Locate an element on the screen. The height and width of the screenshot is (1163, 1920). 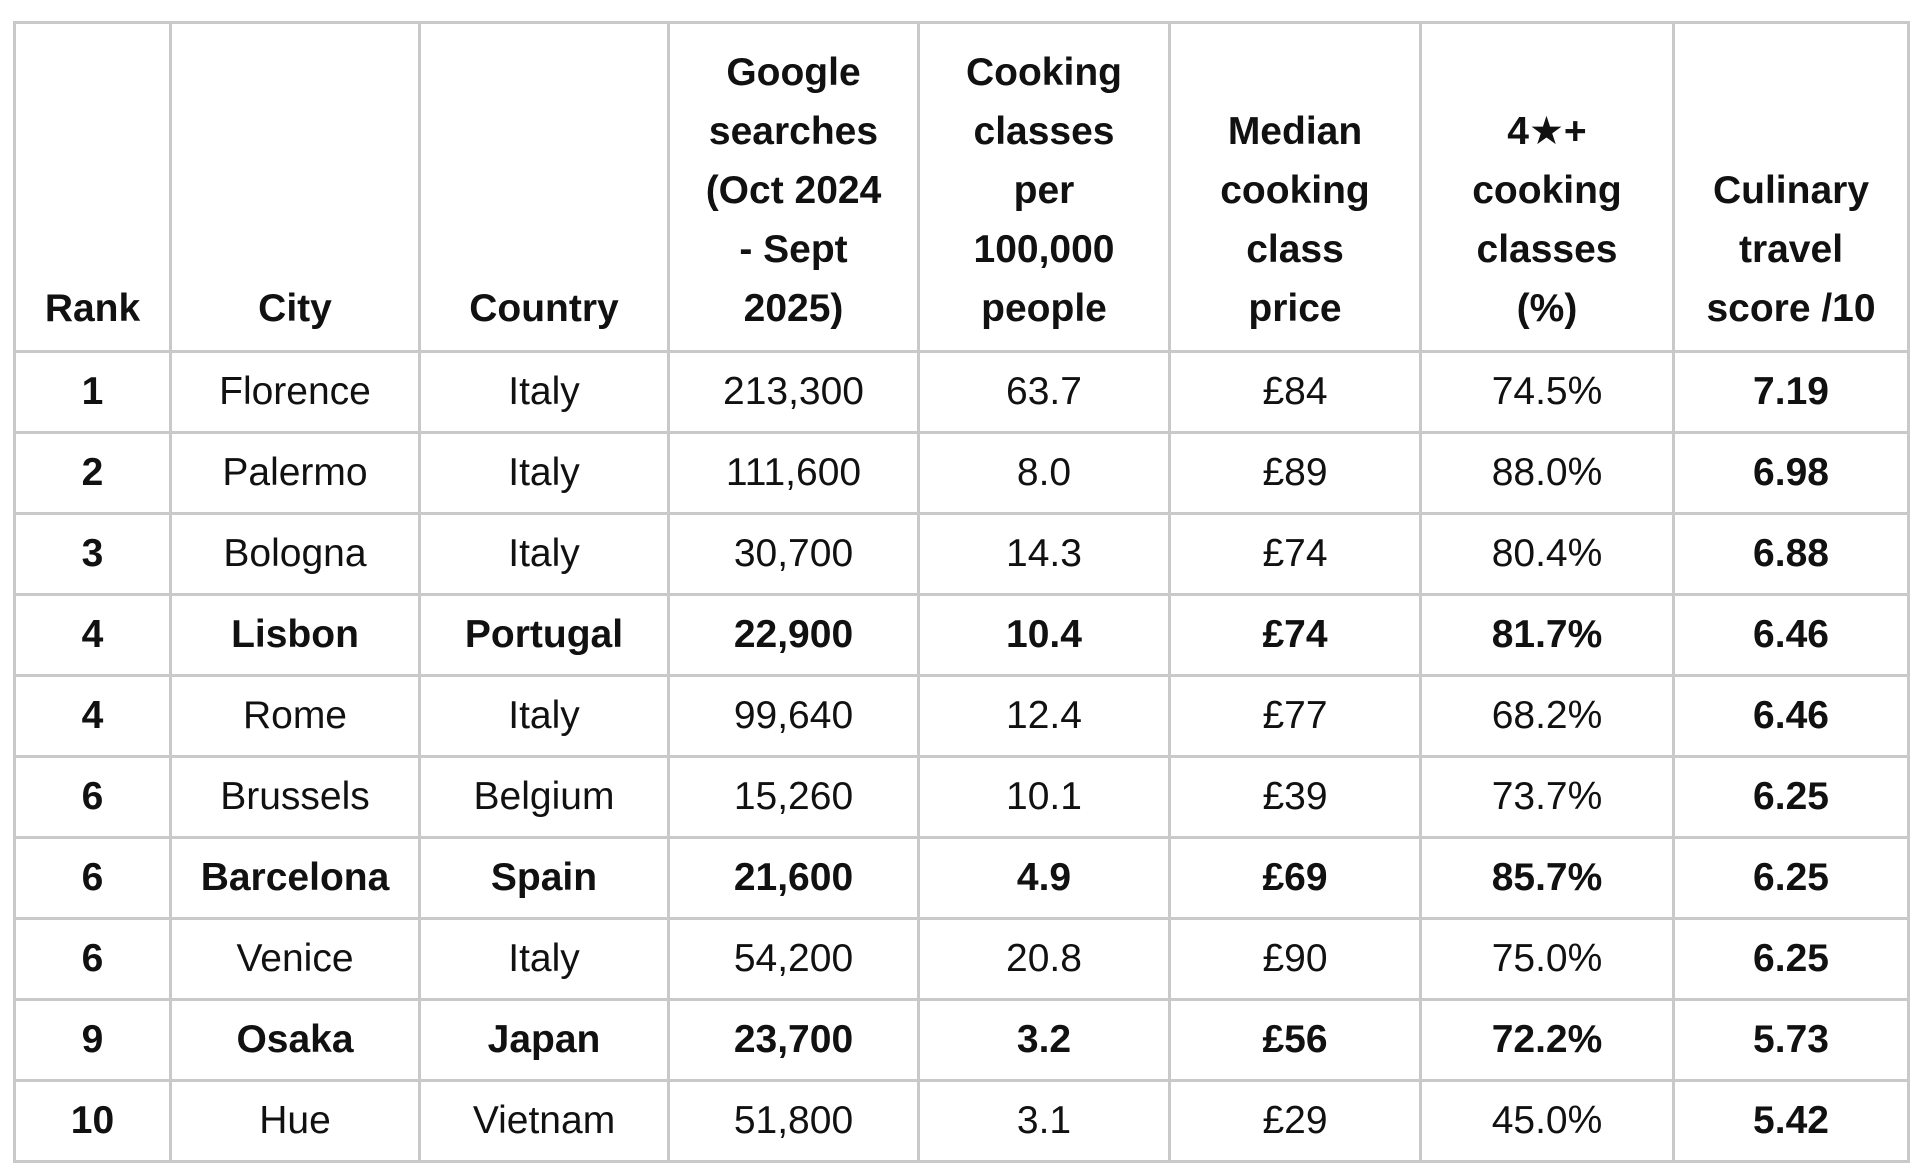
cell-classes-per-100k: 10.4 is located at coordinates (1044, 635).